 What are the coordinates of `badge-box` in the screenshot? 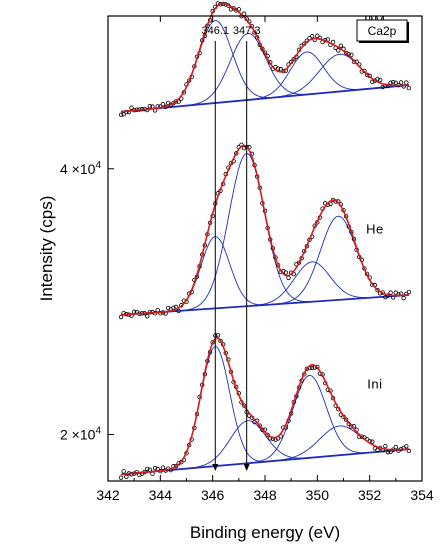 It's located at (382, 30).